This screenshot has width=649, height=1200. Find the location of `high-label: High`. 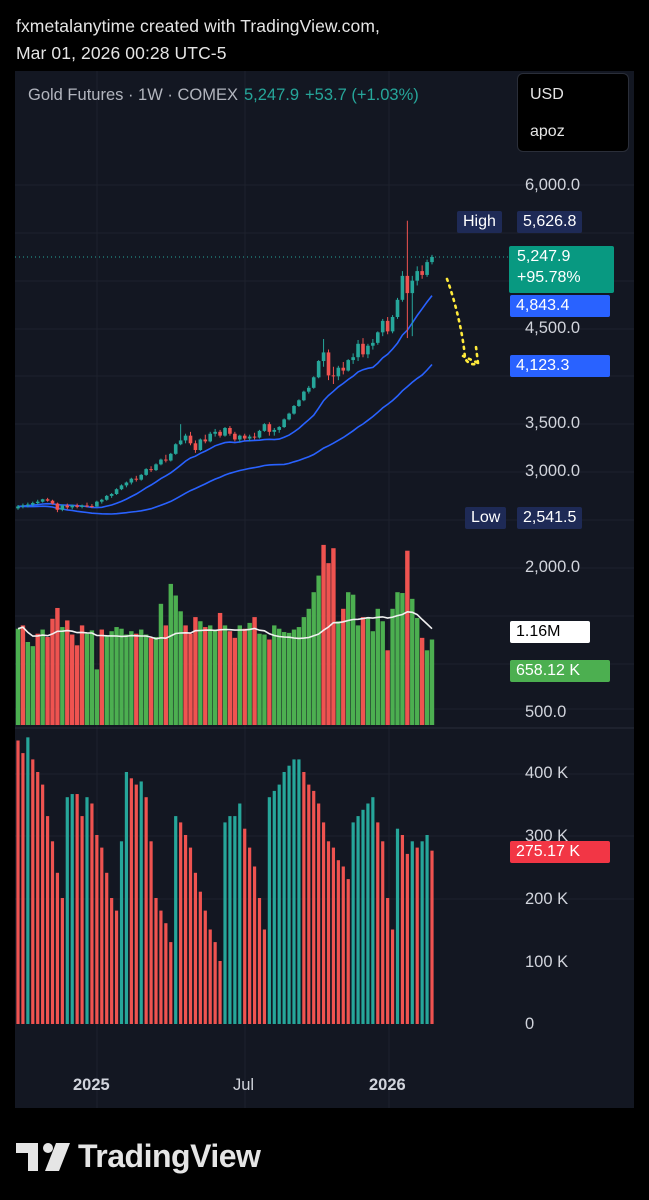

high-label: High is located at coordinates (479, 222).